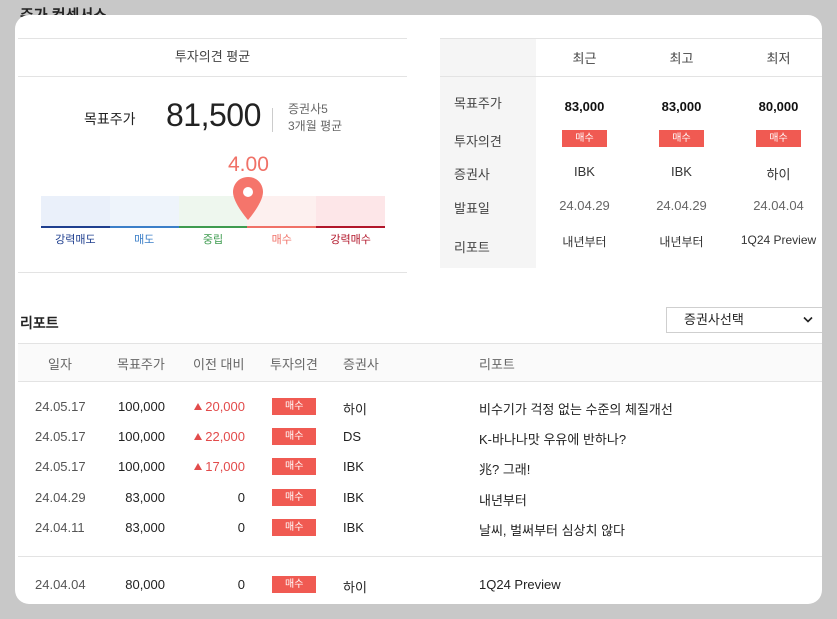 Image resolution: width=837 pixels, height=619 pixels. What do you see at coordinates (584, 171) in the screenshot?
I see `recent-broker: IBK` at bounding box center [584, 171].